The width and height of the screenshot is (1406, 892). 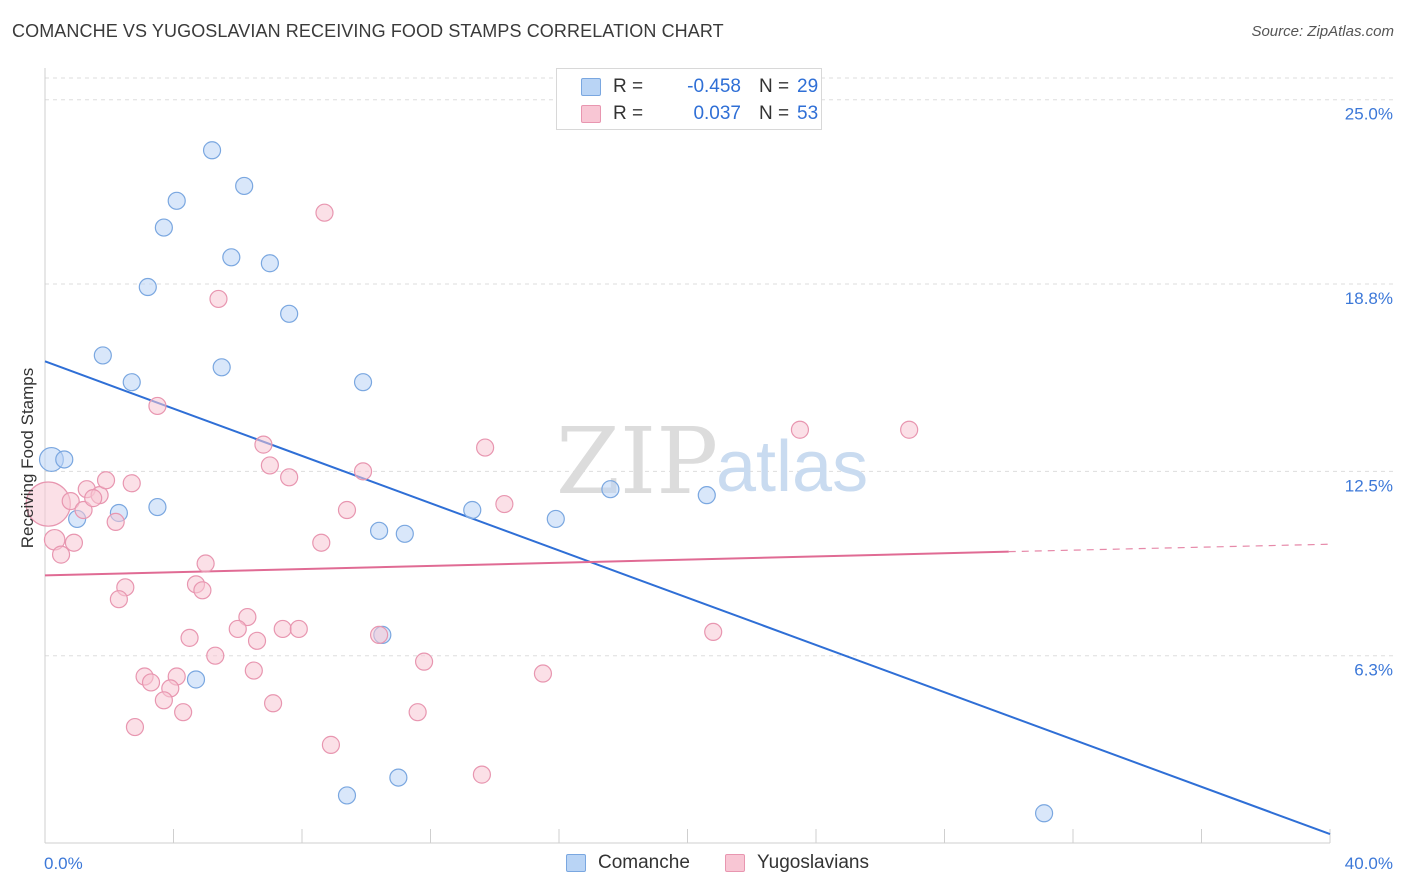 What do you see at coordinates (591, 114) in the screenshot?
I see `yugoslavians-swatch` at bounding box center [591, 114].